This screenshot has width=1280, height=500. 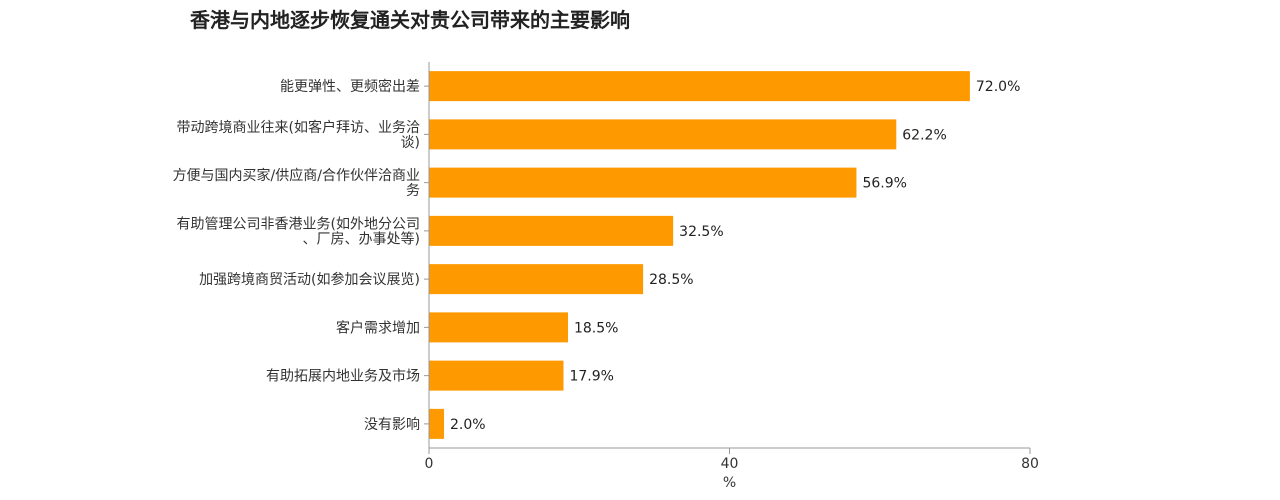 What do you see at coordinates (410, 143) in the screenshot?
I see `category-label: 谈)` at bounding box center [410, 143].